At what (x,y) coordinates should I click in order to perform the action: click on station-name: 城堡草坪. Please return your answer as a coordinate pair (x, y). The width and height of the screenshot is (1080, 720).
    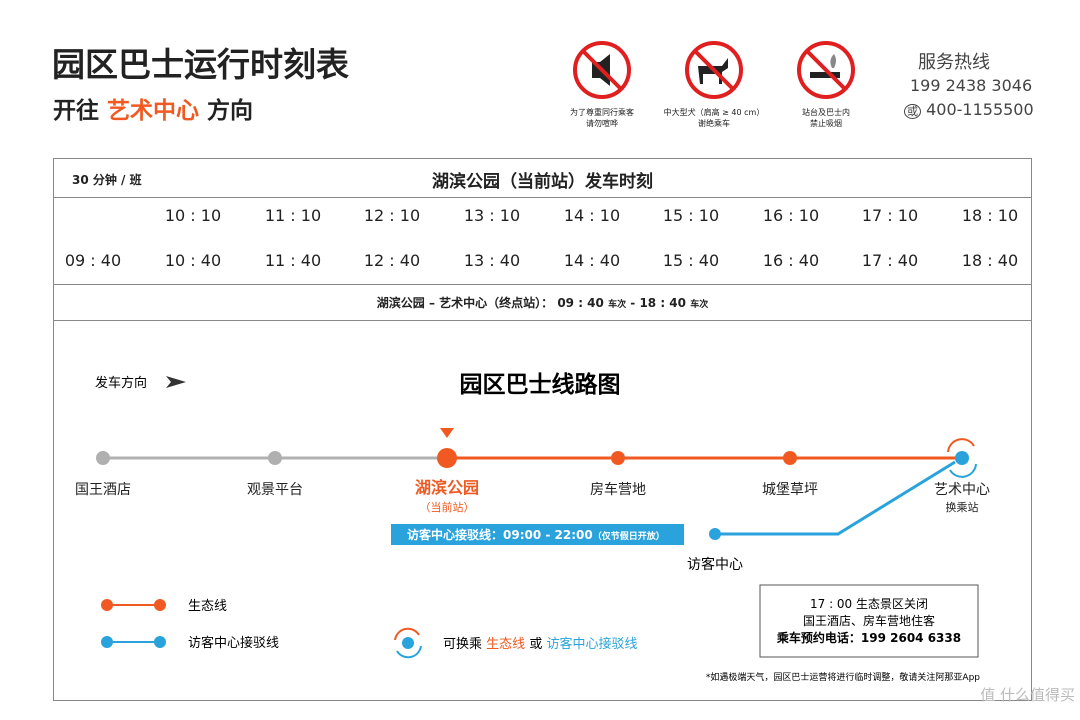
    Looking at the image, I should click on (790, 490).